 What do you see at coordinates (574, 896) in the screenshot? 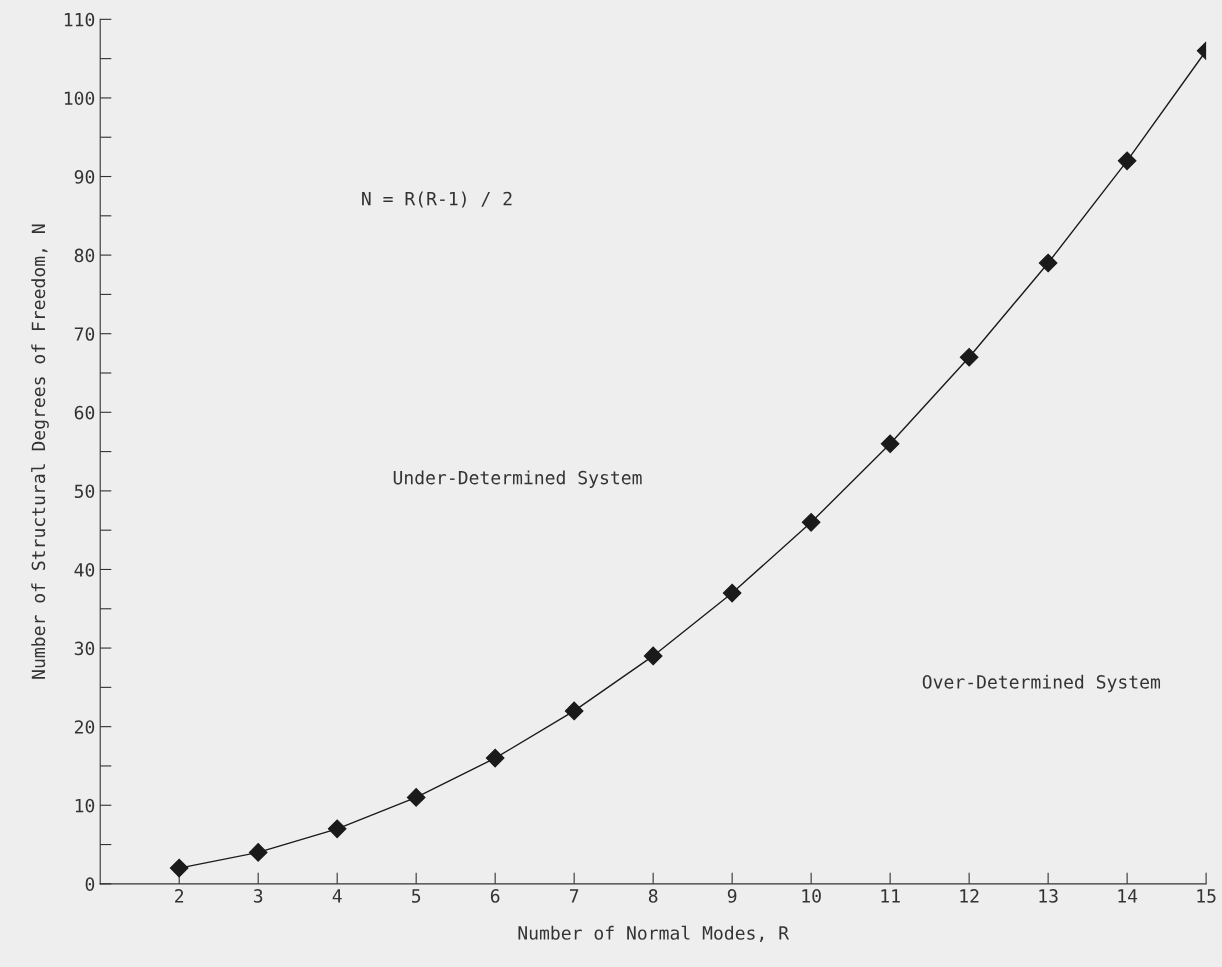
I see `x-tick-label: 7` at bounding box center [574, 896].